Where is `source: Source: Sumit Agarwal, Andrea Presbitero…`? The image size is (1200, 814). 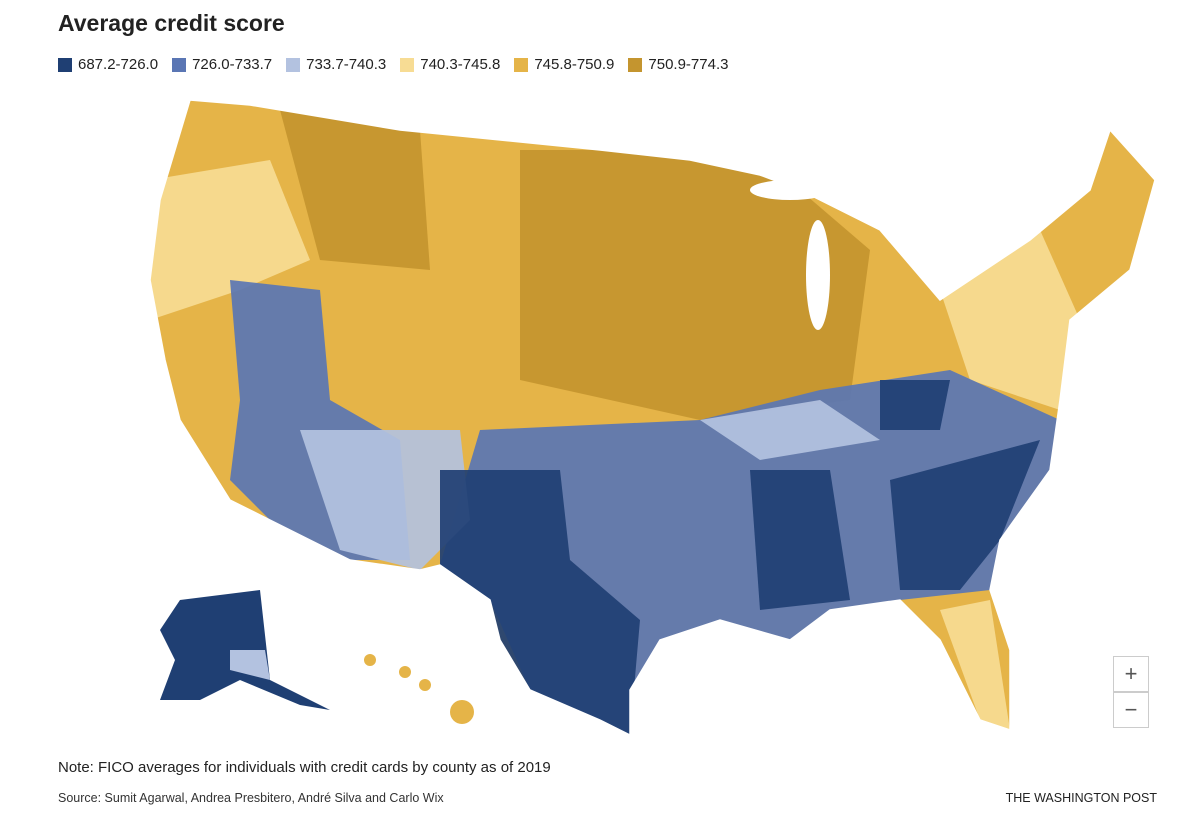
source: Source: Sumit Agarwal, Andrea Presbitero… is located at coordinates (251, 798).